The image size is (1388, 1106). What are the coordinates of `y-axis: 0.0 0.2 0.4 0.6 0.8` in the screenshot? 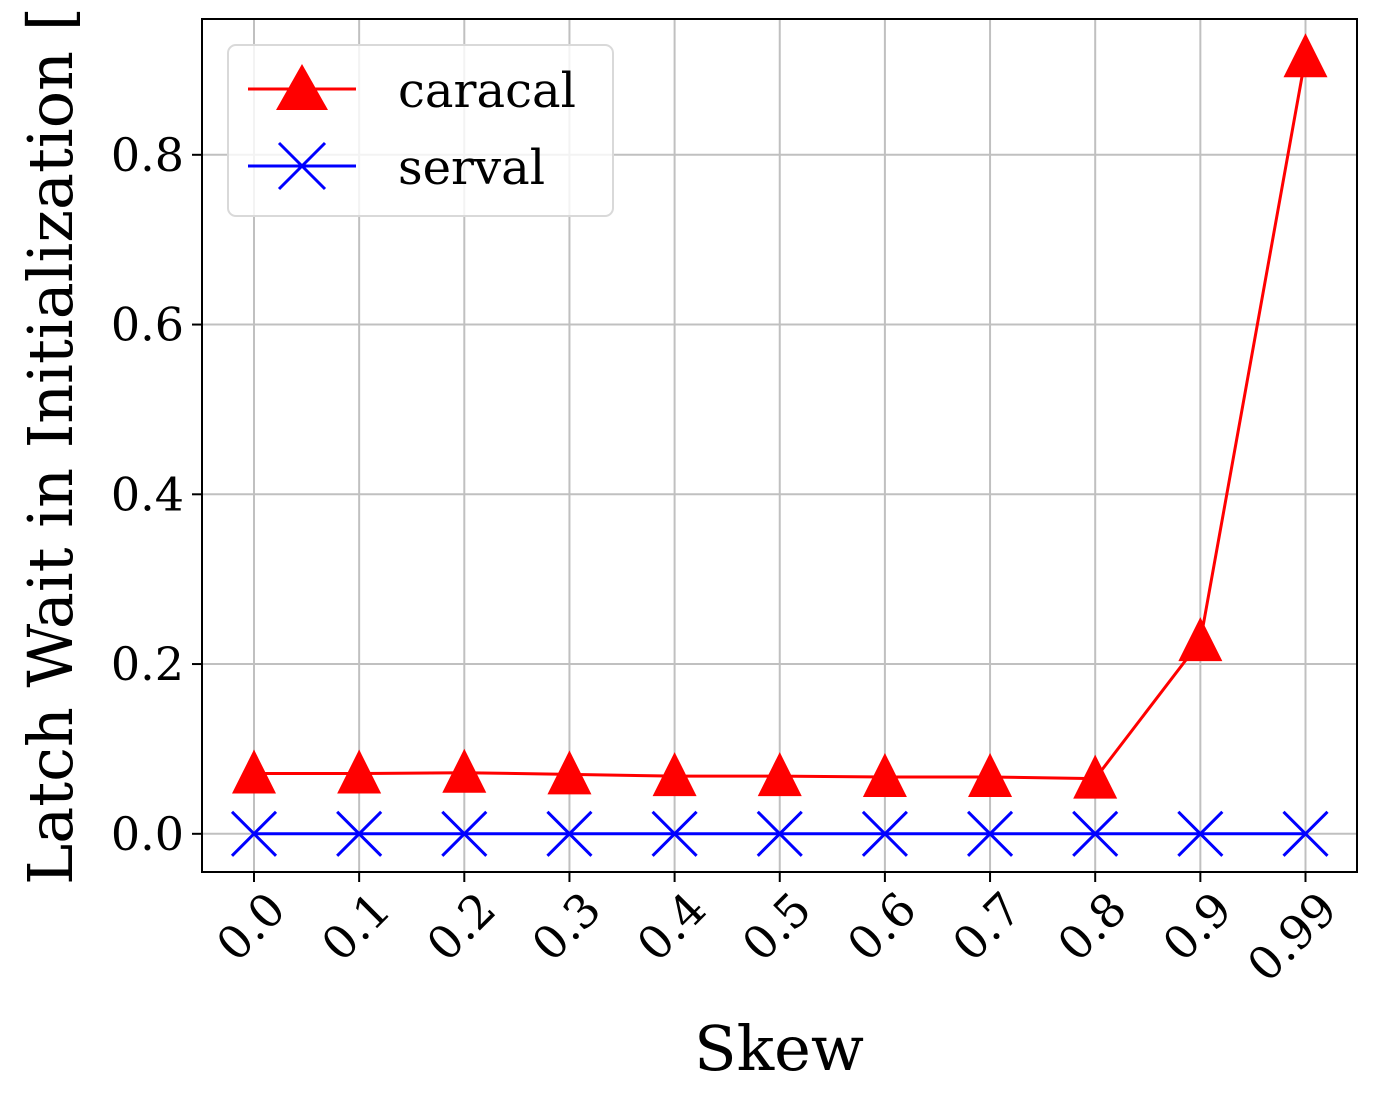 It's located at (156, 494).